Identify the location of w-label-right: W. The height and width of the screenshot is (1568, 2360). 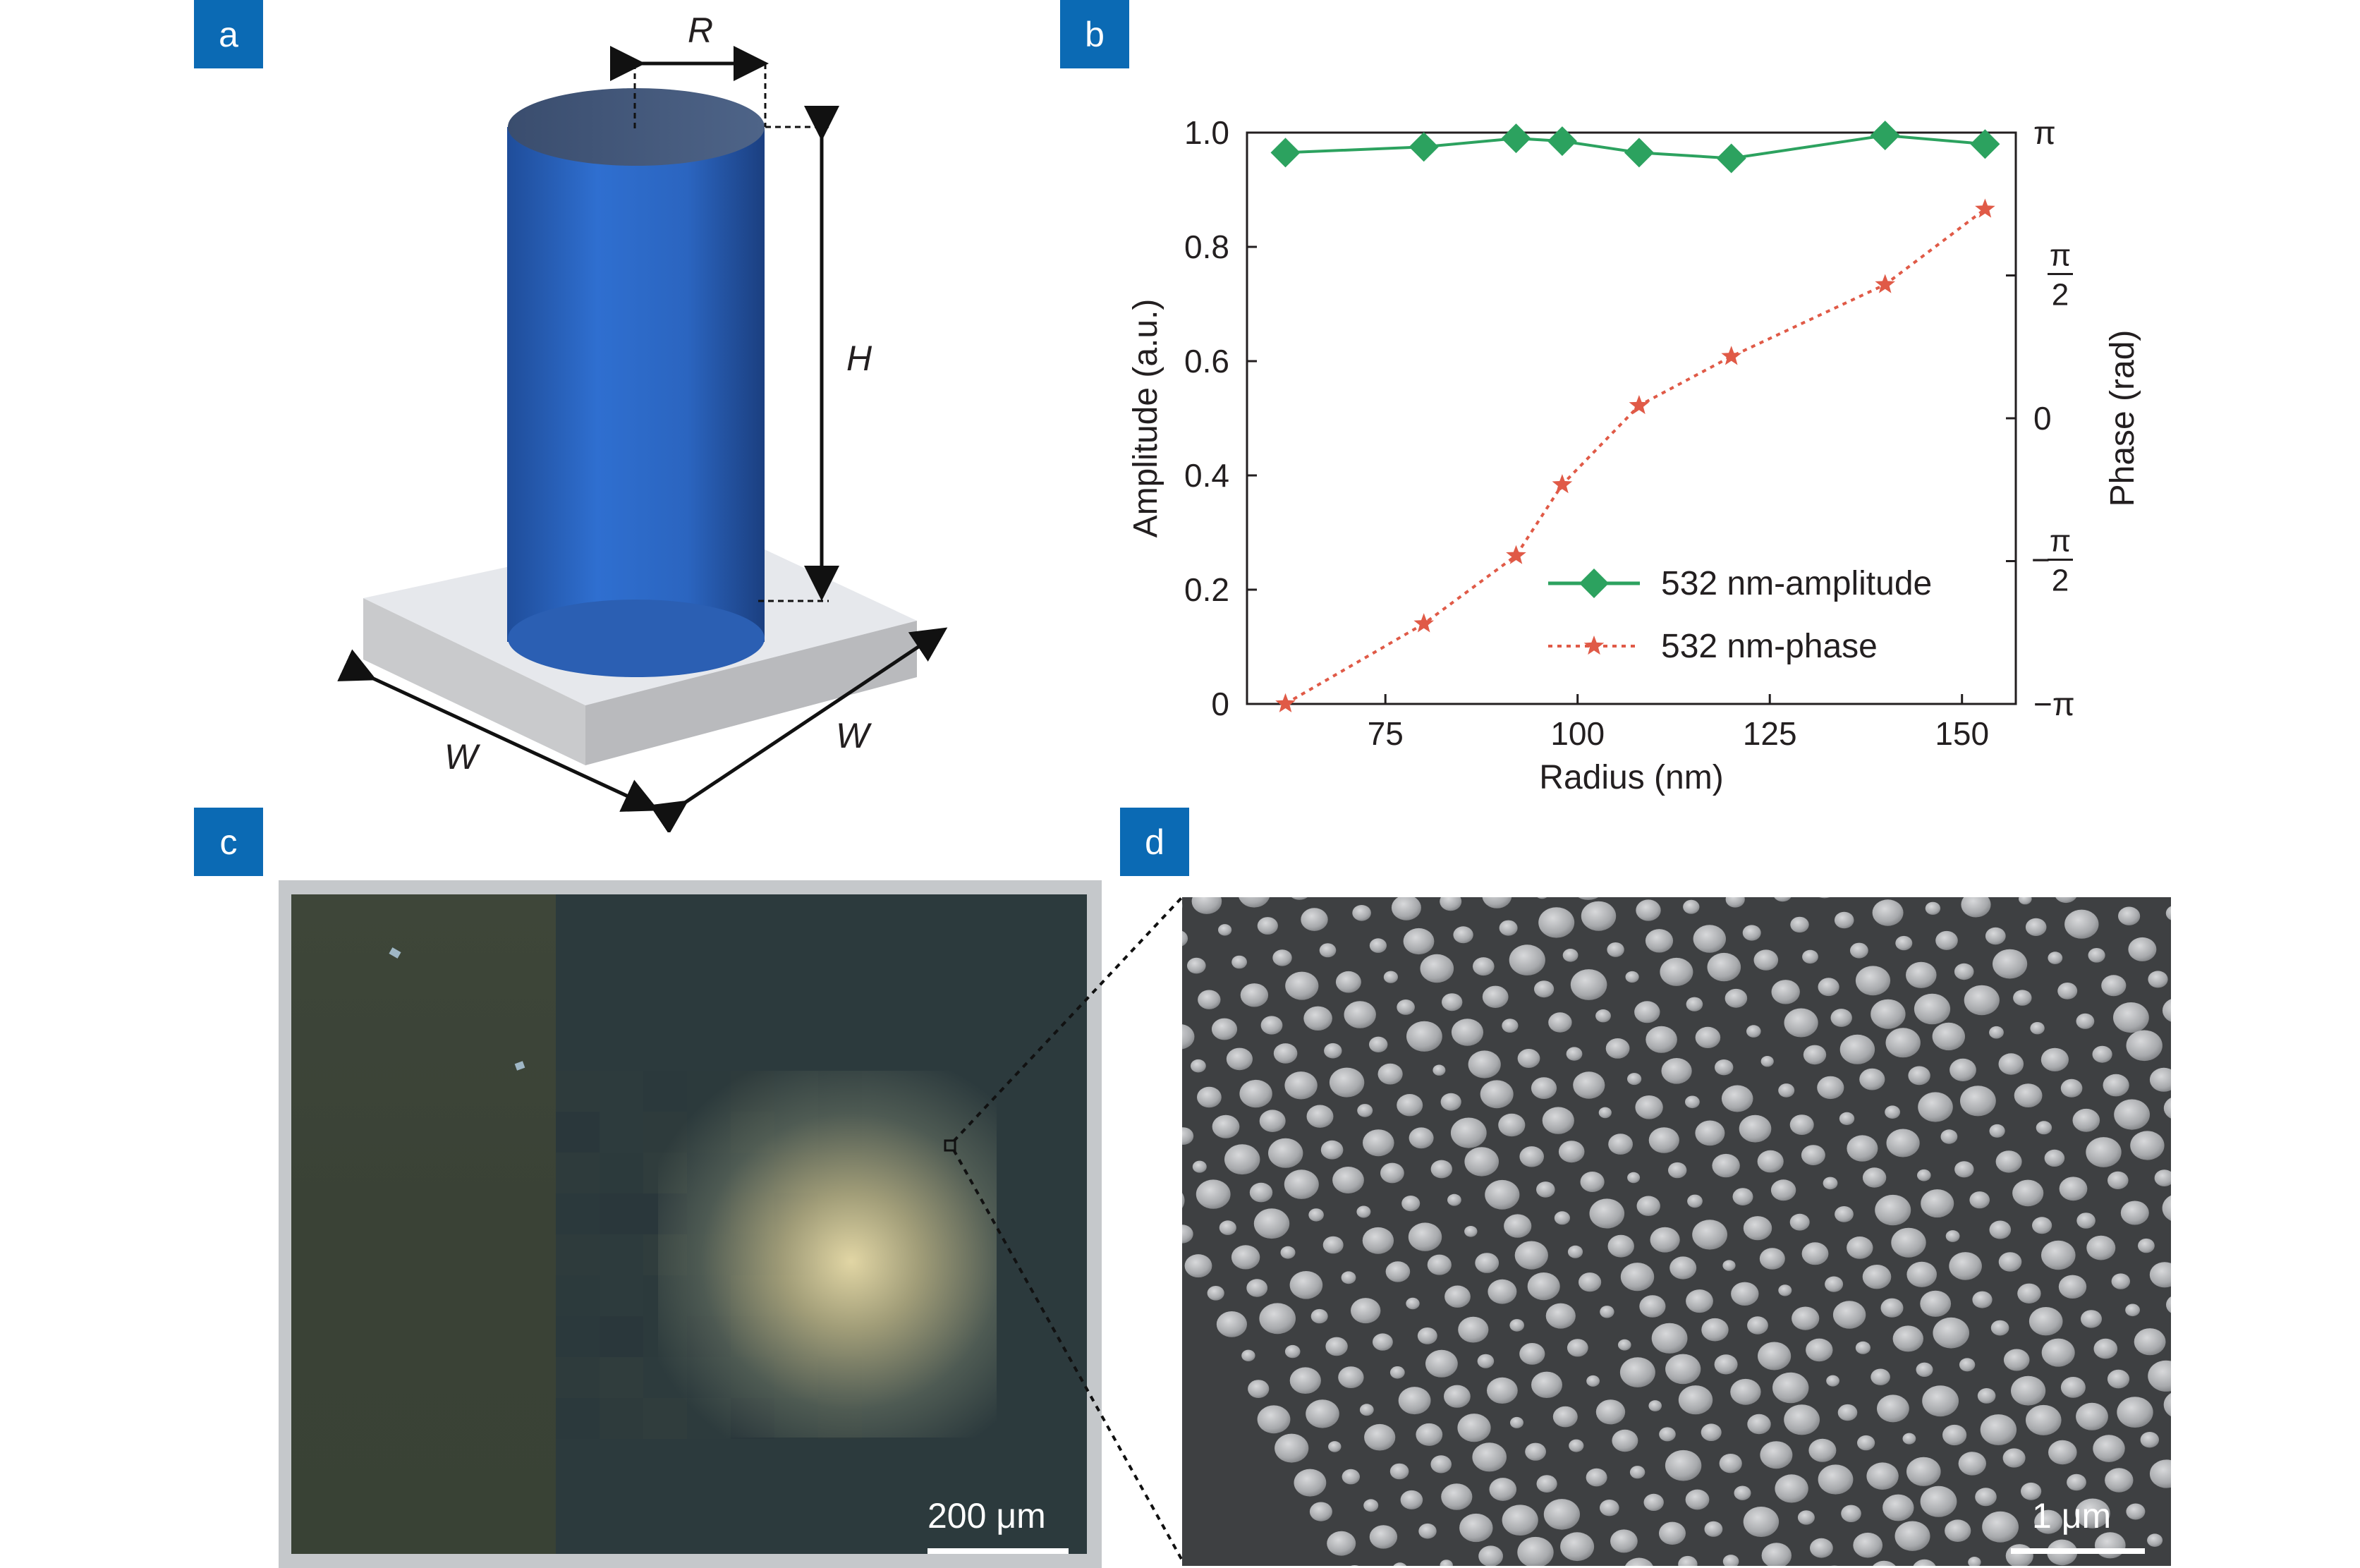
(854, 735).